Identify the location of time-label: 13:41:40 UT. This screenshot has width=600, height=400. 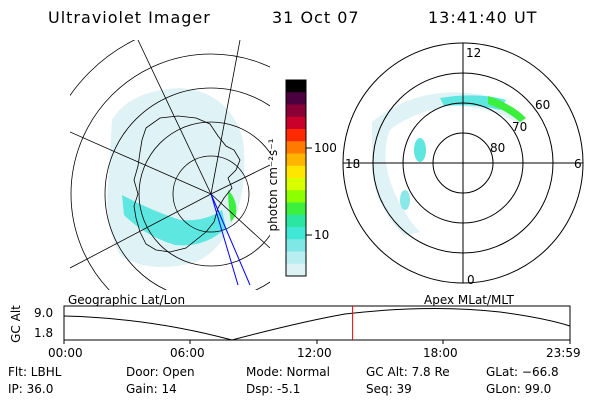
(483, 17).